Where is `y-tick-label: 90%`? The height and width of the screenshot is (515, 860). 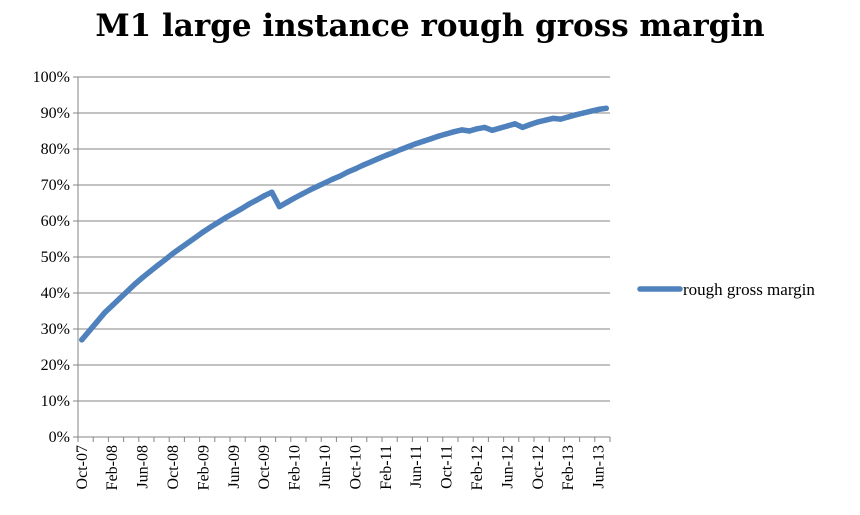
y-tick-label: 90% is located at coordinates (55, 113).